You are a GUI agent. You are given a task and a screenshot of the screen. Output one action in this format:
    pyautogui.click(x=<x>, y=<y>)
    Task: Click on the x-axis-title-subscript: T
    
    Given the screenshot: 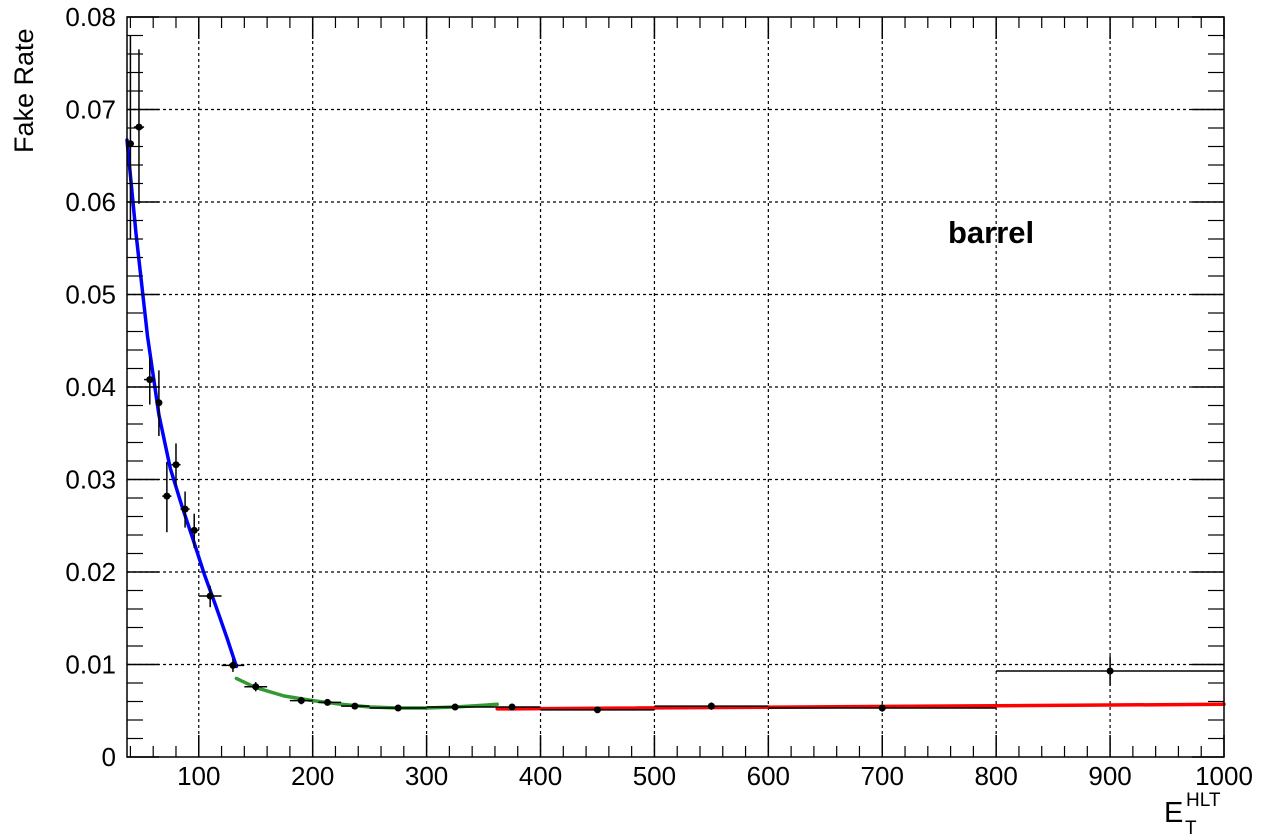 What is the action you would take?
    pyautogui.click(x=1191, y=828)
    